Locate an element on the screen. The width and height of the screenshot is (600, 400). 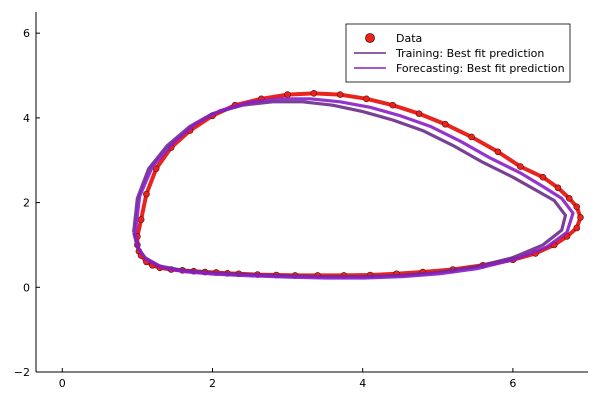
legend-label: Data is located at coordinates (409, 38).